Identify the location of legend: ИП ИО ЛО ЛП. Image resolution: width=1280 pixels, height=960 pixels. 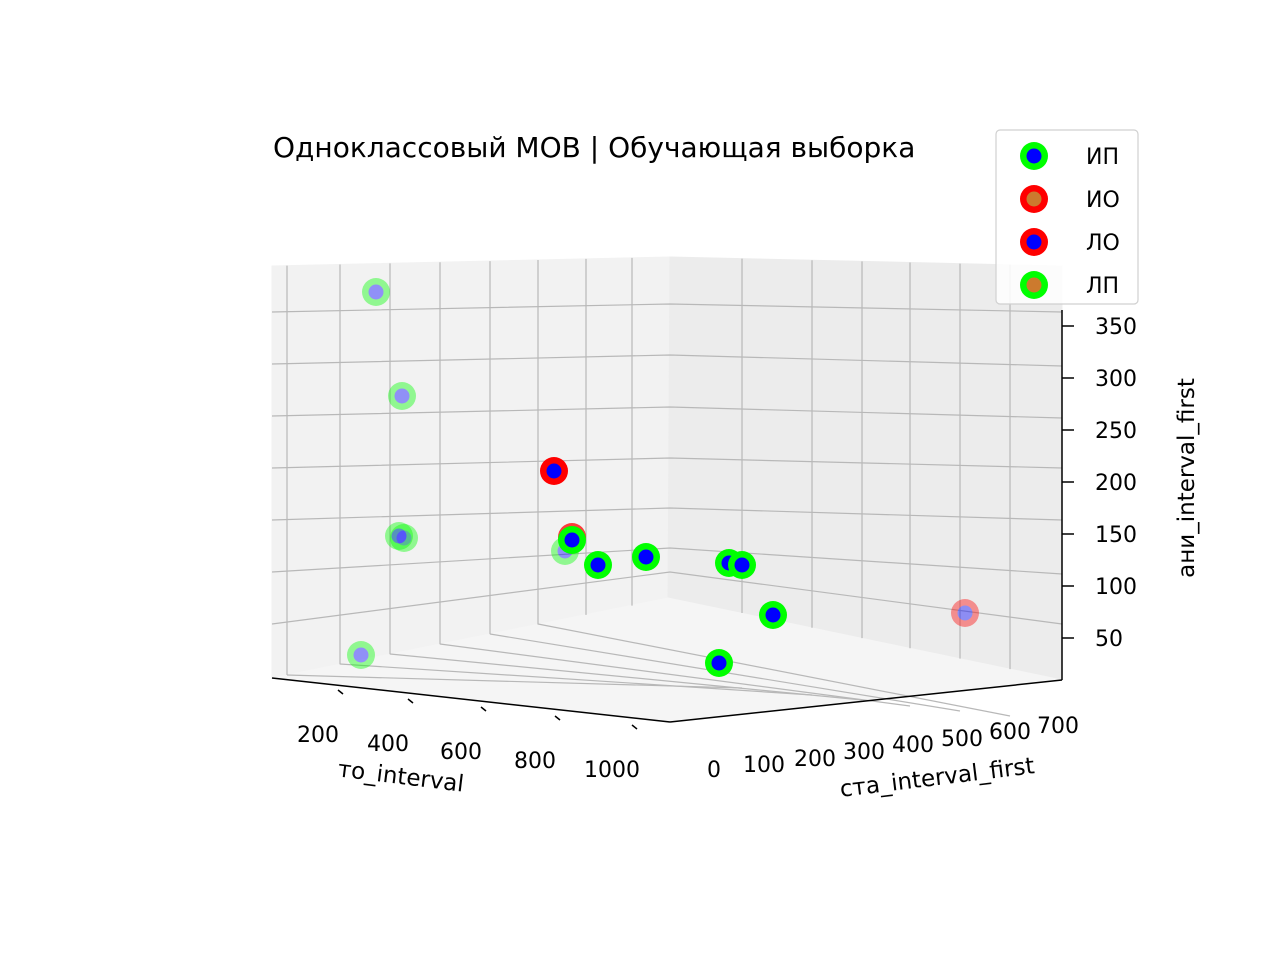
(1067, 217).